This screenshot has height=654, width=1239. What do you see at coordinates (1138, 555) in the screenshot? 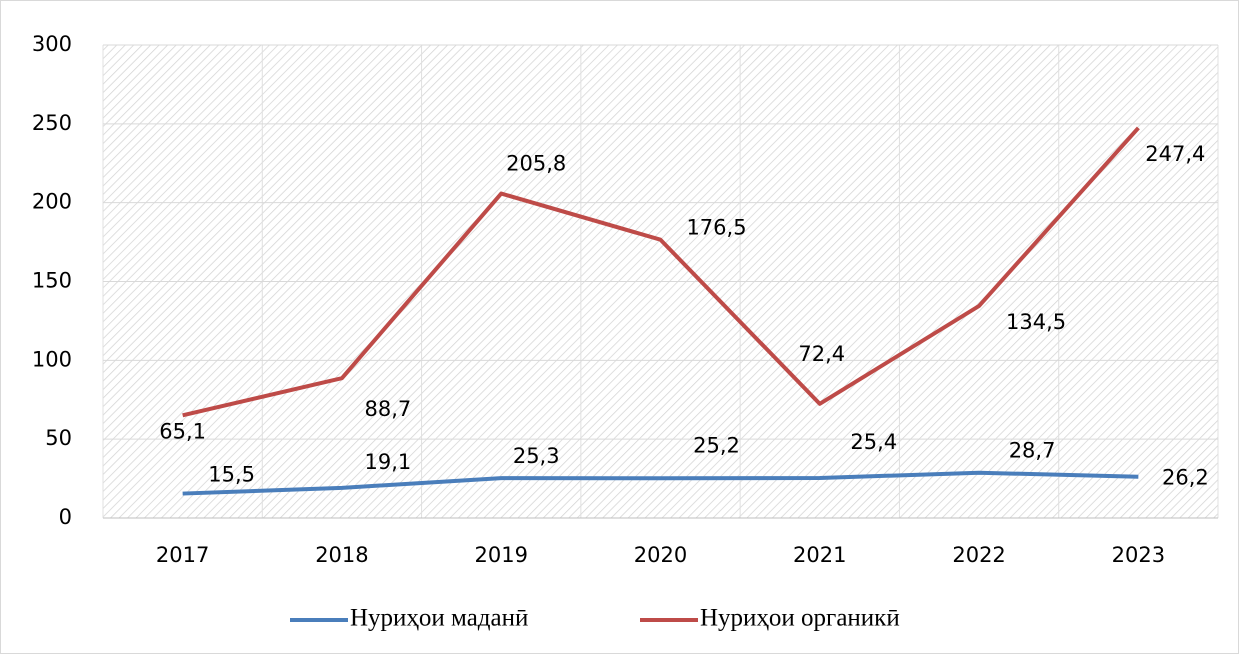
I see `x-tick-label: 2023` at bounding box center [1138, 555].